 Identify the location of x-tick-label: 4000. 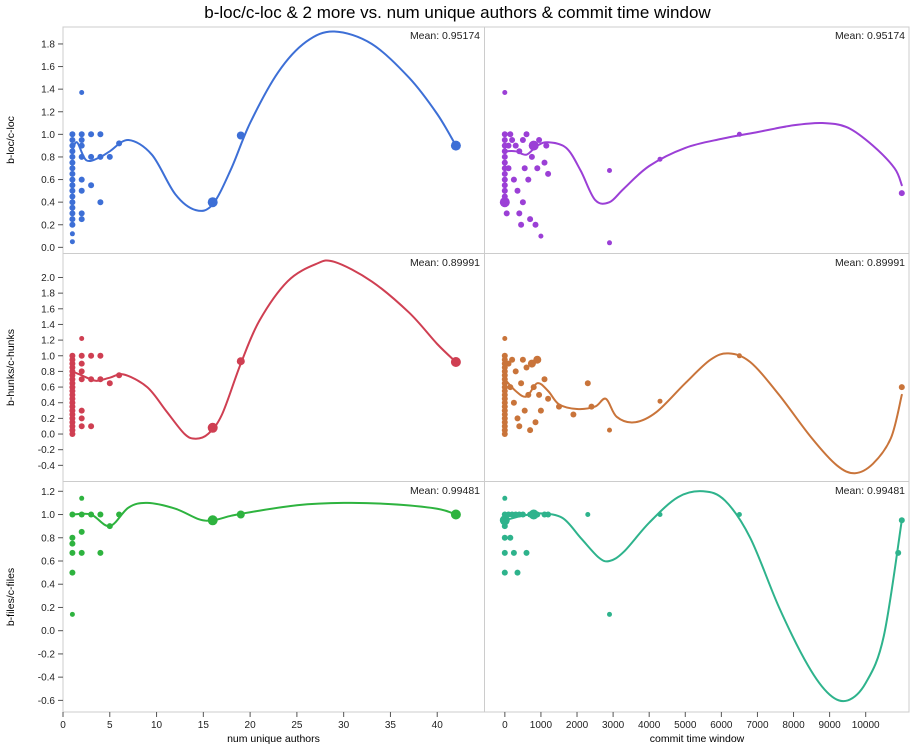
(649, 725).